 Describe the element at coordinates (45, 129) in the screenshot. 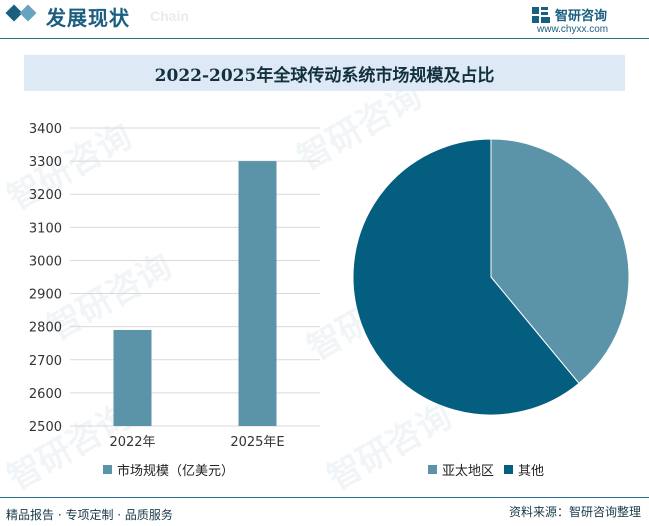

I see `y-tick-label: 3400` at that location.